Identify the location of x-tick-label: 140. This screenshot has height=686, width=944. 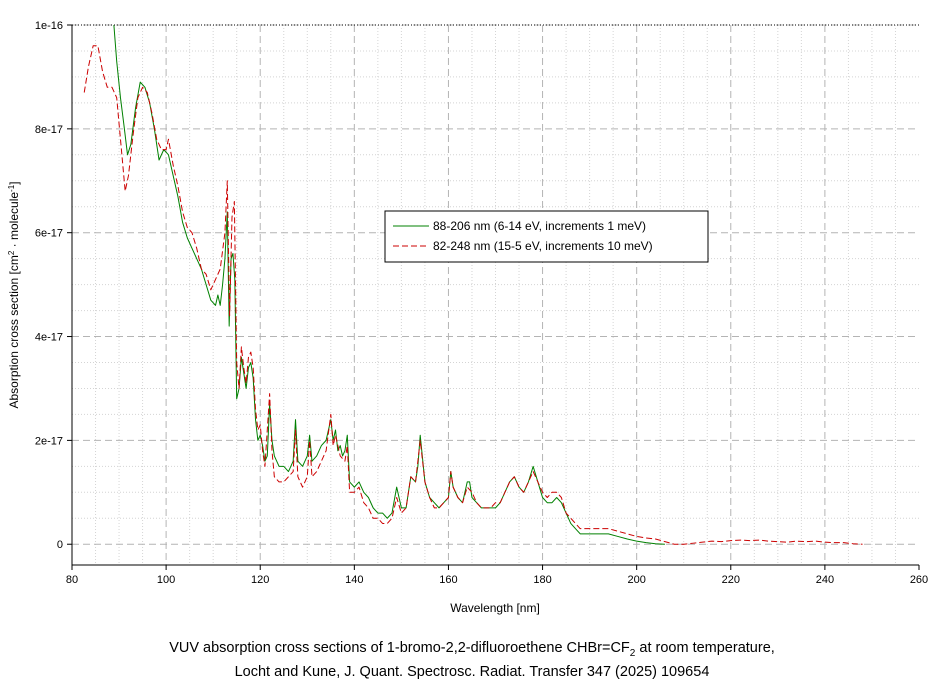
(354, 580).